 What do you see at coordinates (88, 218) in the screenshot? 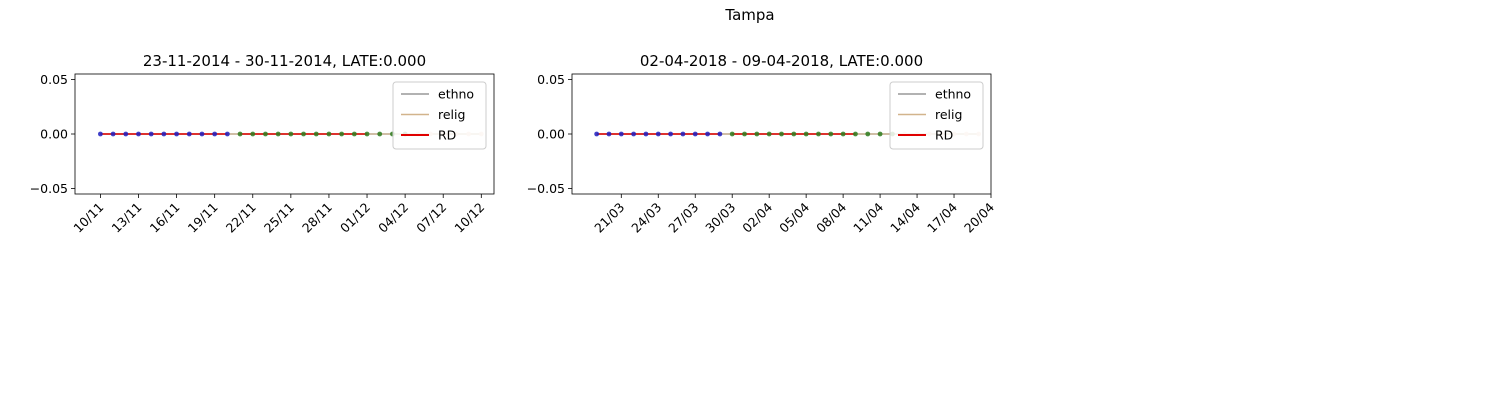
I see `x-tick-label: 10/11` at bounding box center [88, 218].